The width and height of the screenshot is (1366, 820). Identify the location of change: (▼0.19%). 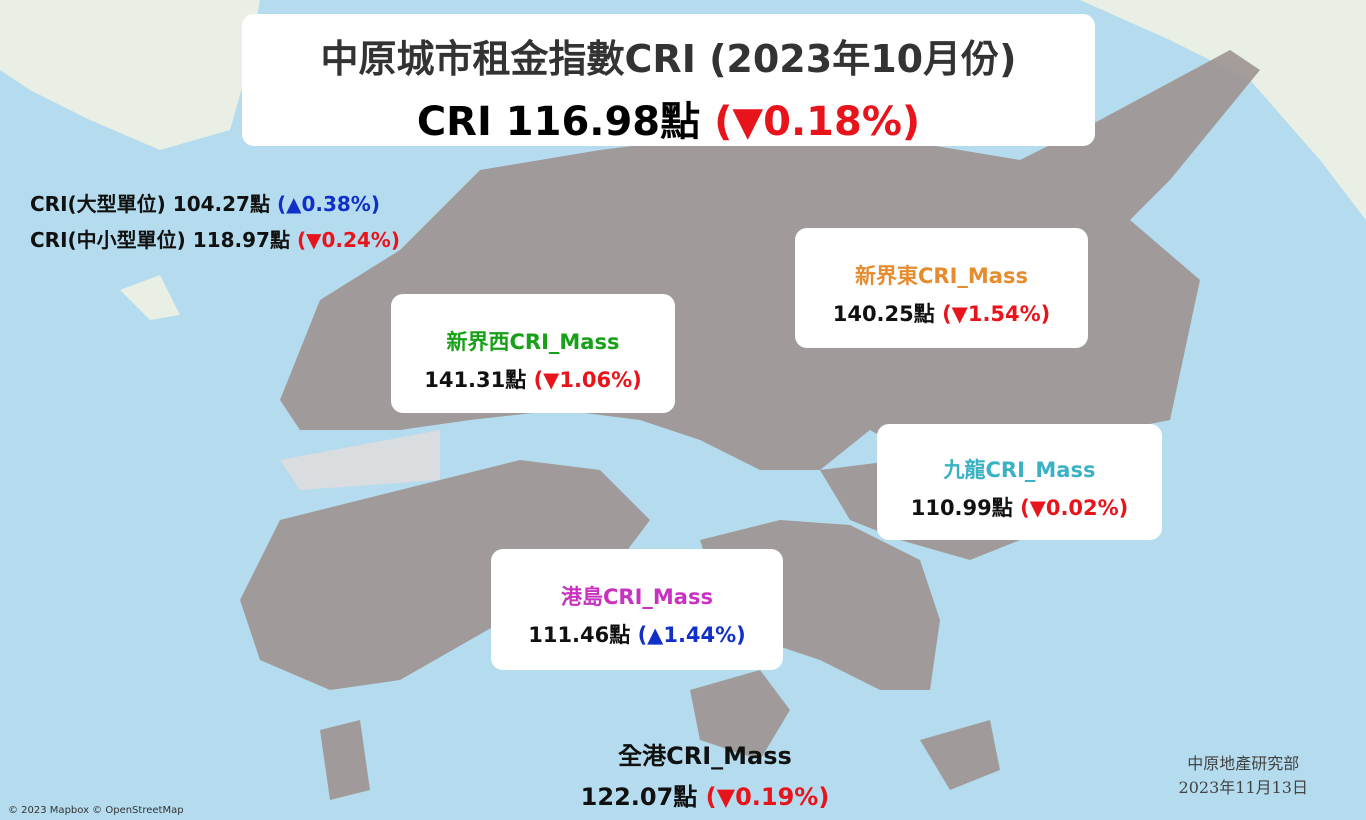
(767, 797).